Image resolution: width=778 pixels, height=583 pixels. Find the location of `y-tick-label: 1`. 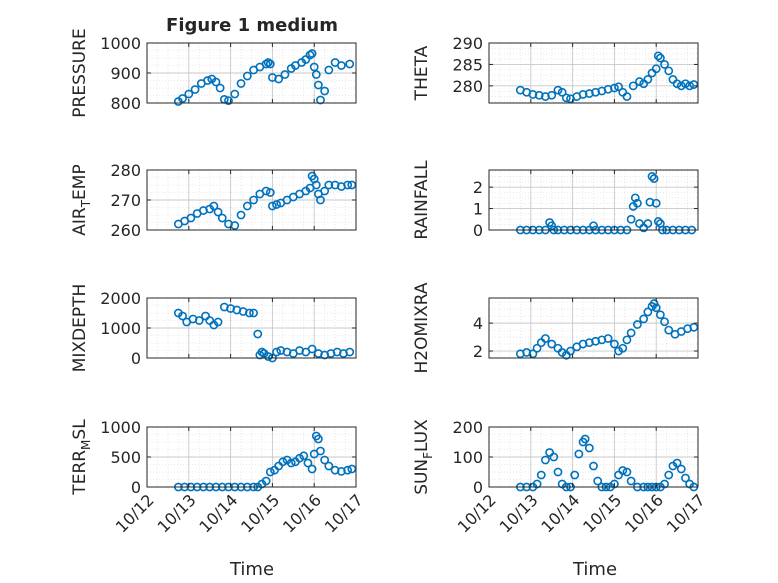

y-tick-label: 1 is located at coordinates (478, 209).